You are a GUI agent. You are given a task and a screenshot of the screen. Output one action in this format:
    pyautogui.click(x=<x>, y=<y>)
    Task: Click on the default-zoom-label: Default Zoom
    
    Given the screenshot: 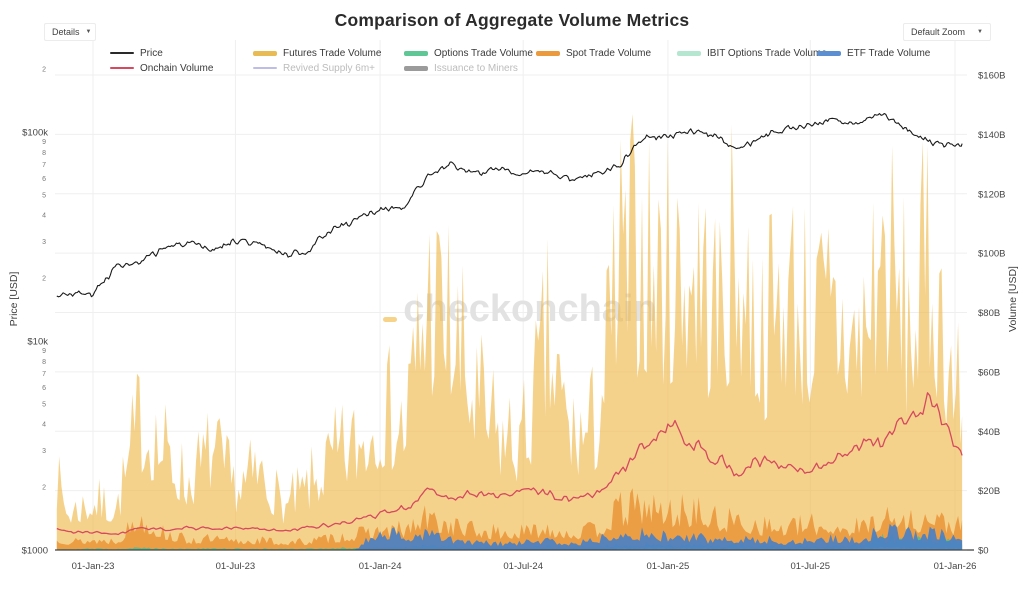 What is the action you would take?
    pyautogui.click(x=938, y=32)
    